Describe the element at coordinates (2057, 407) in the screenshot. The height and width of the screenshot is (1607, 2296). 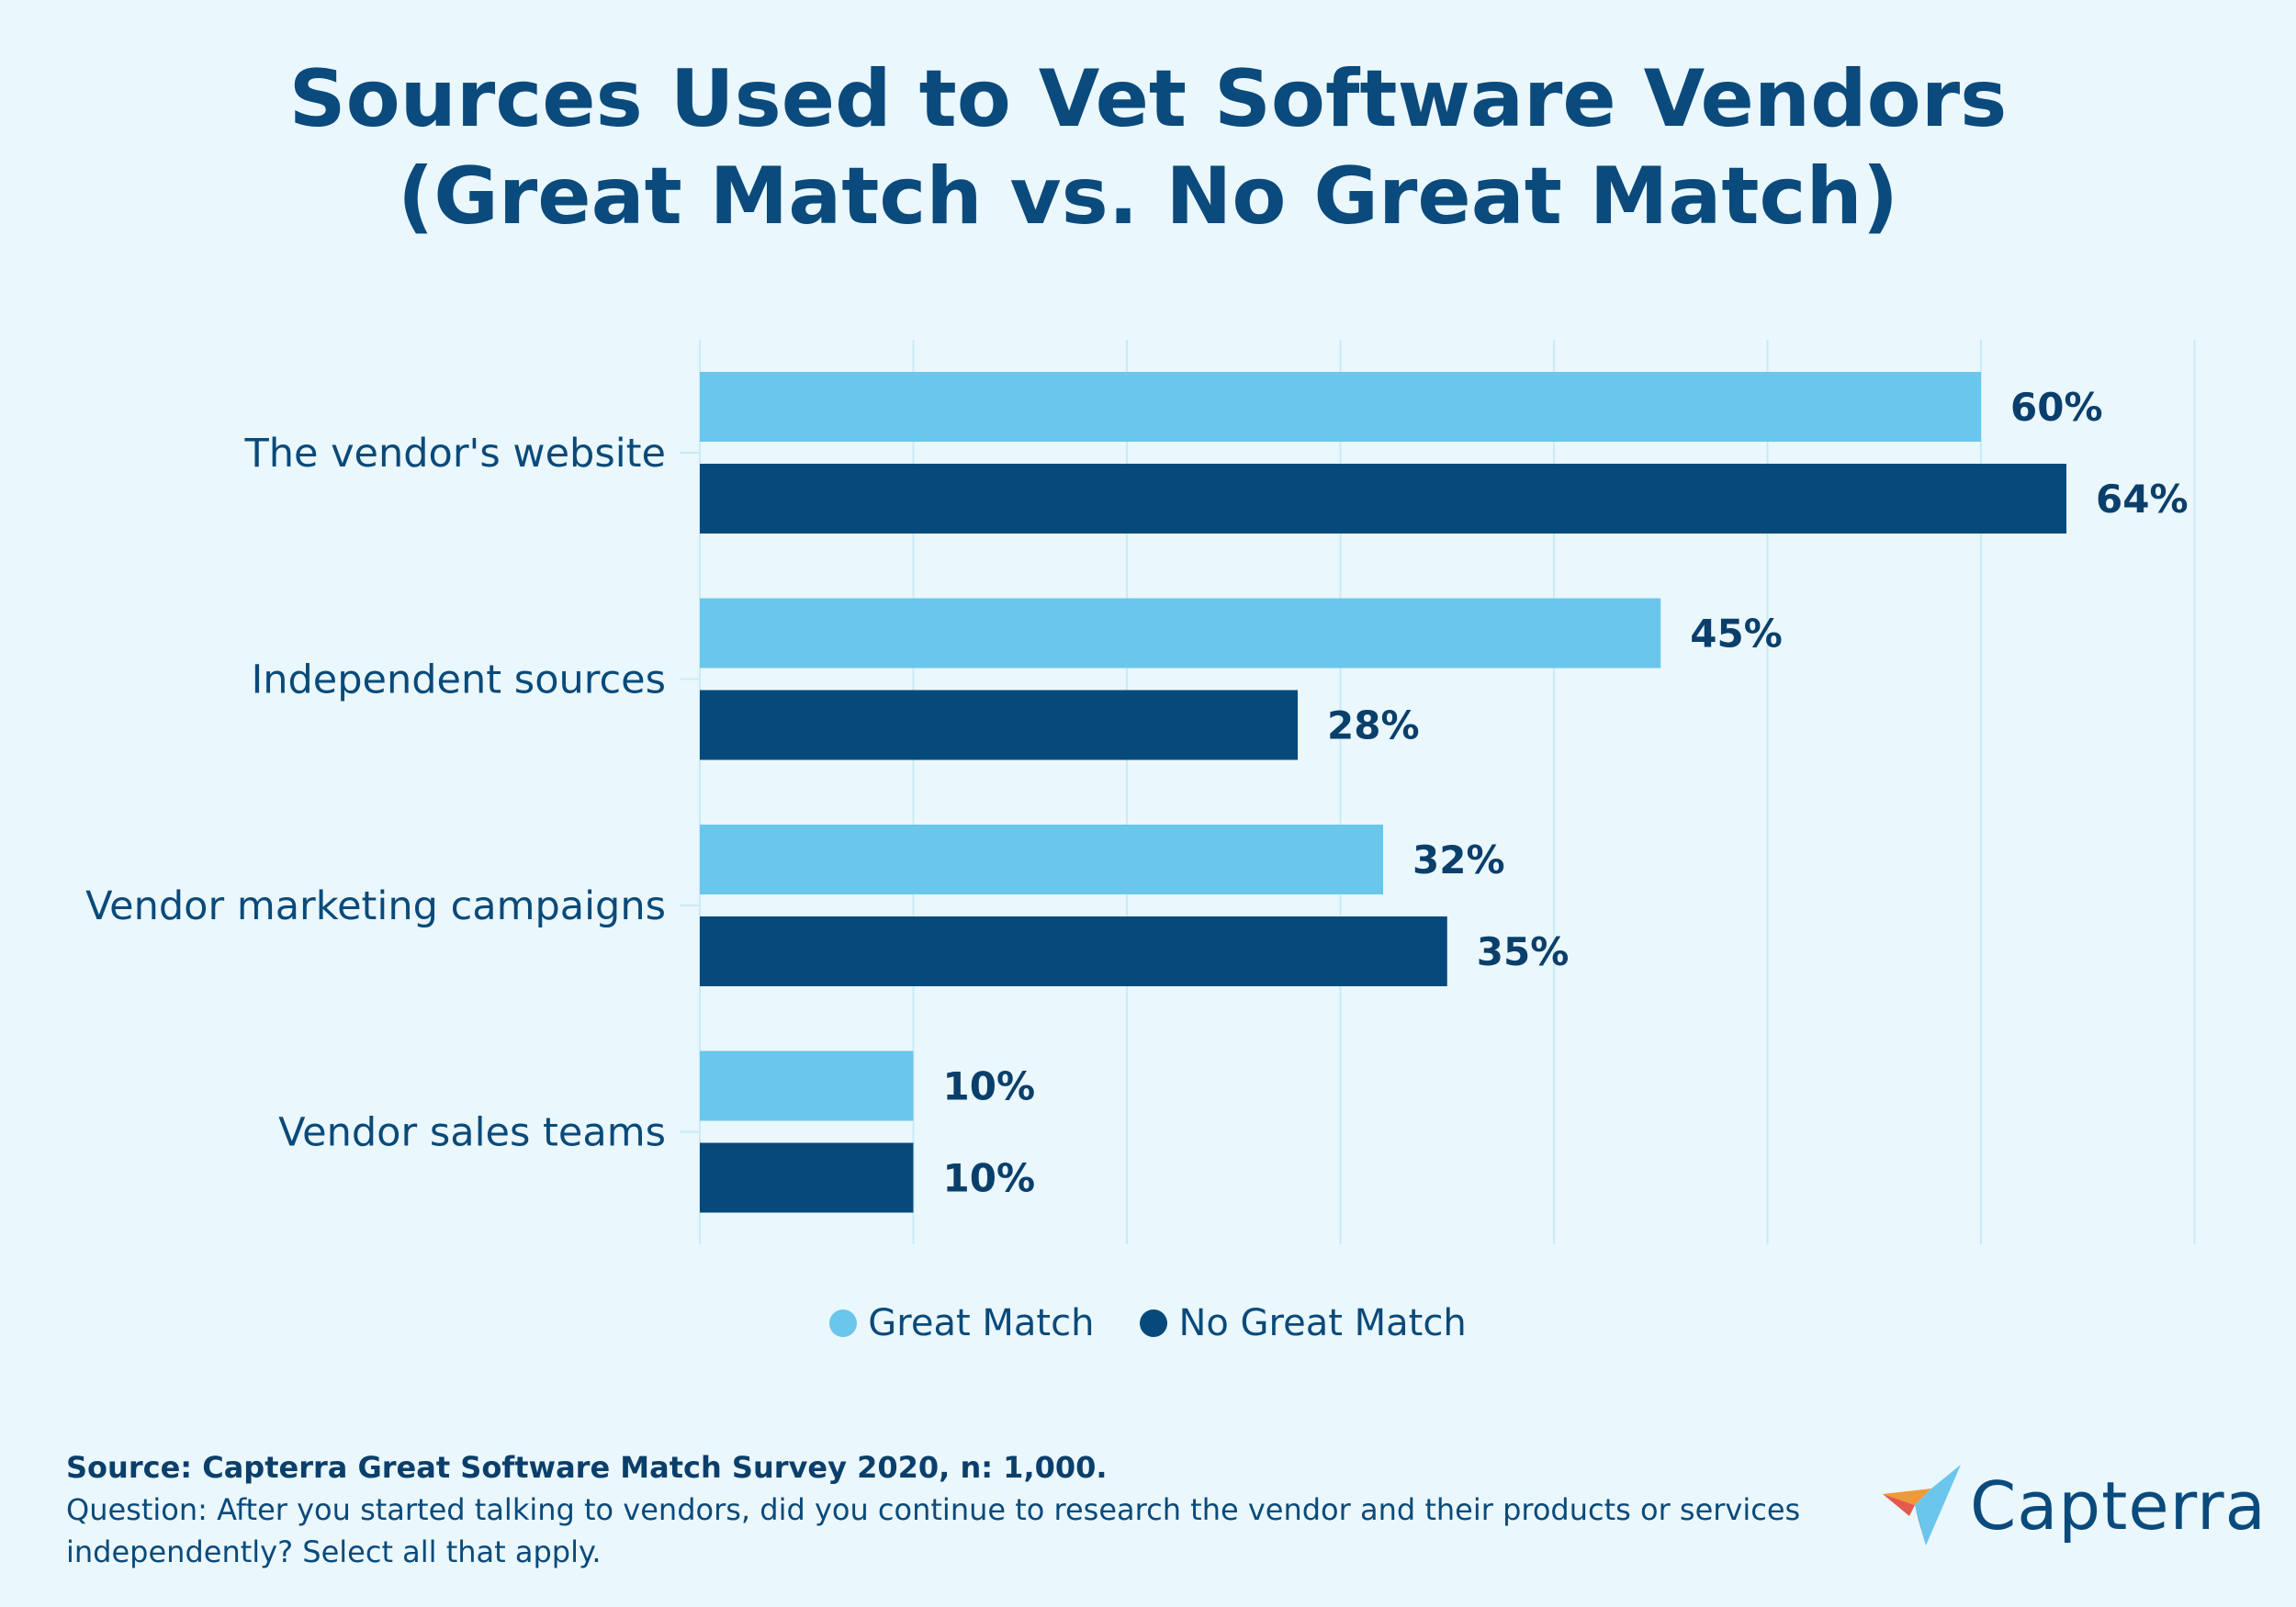
I see `data-label: 60%` at that location.